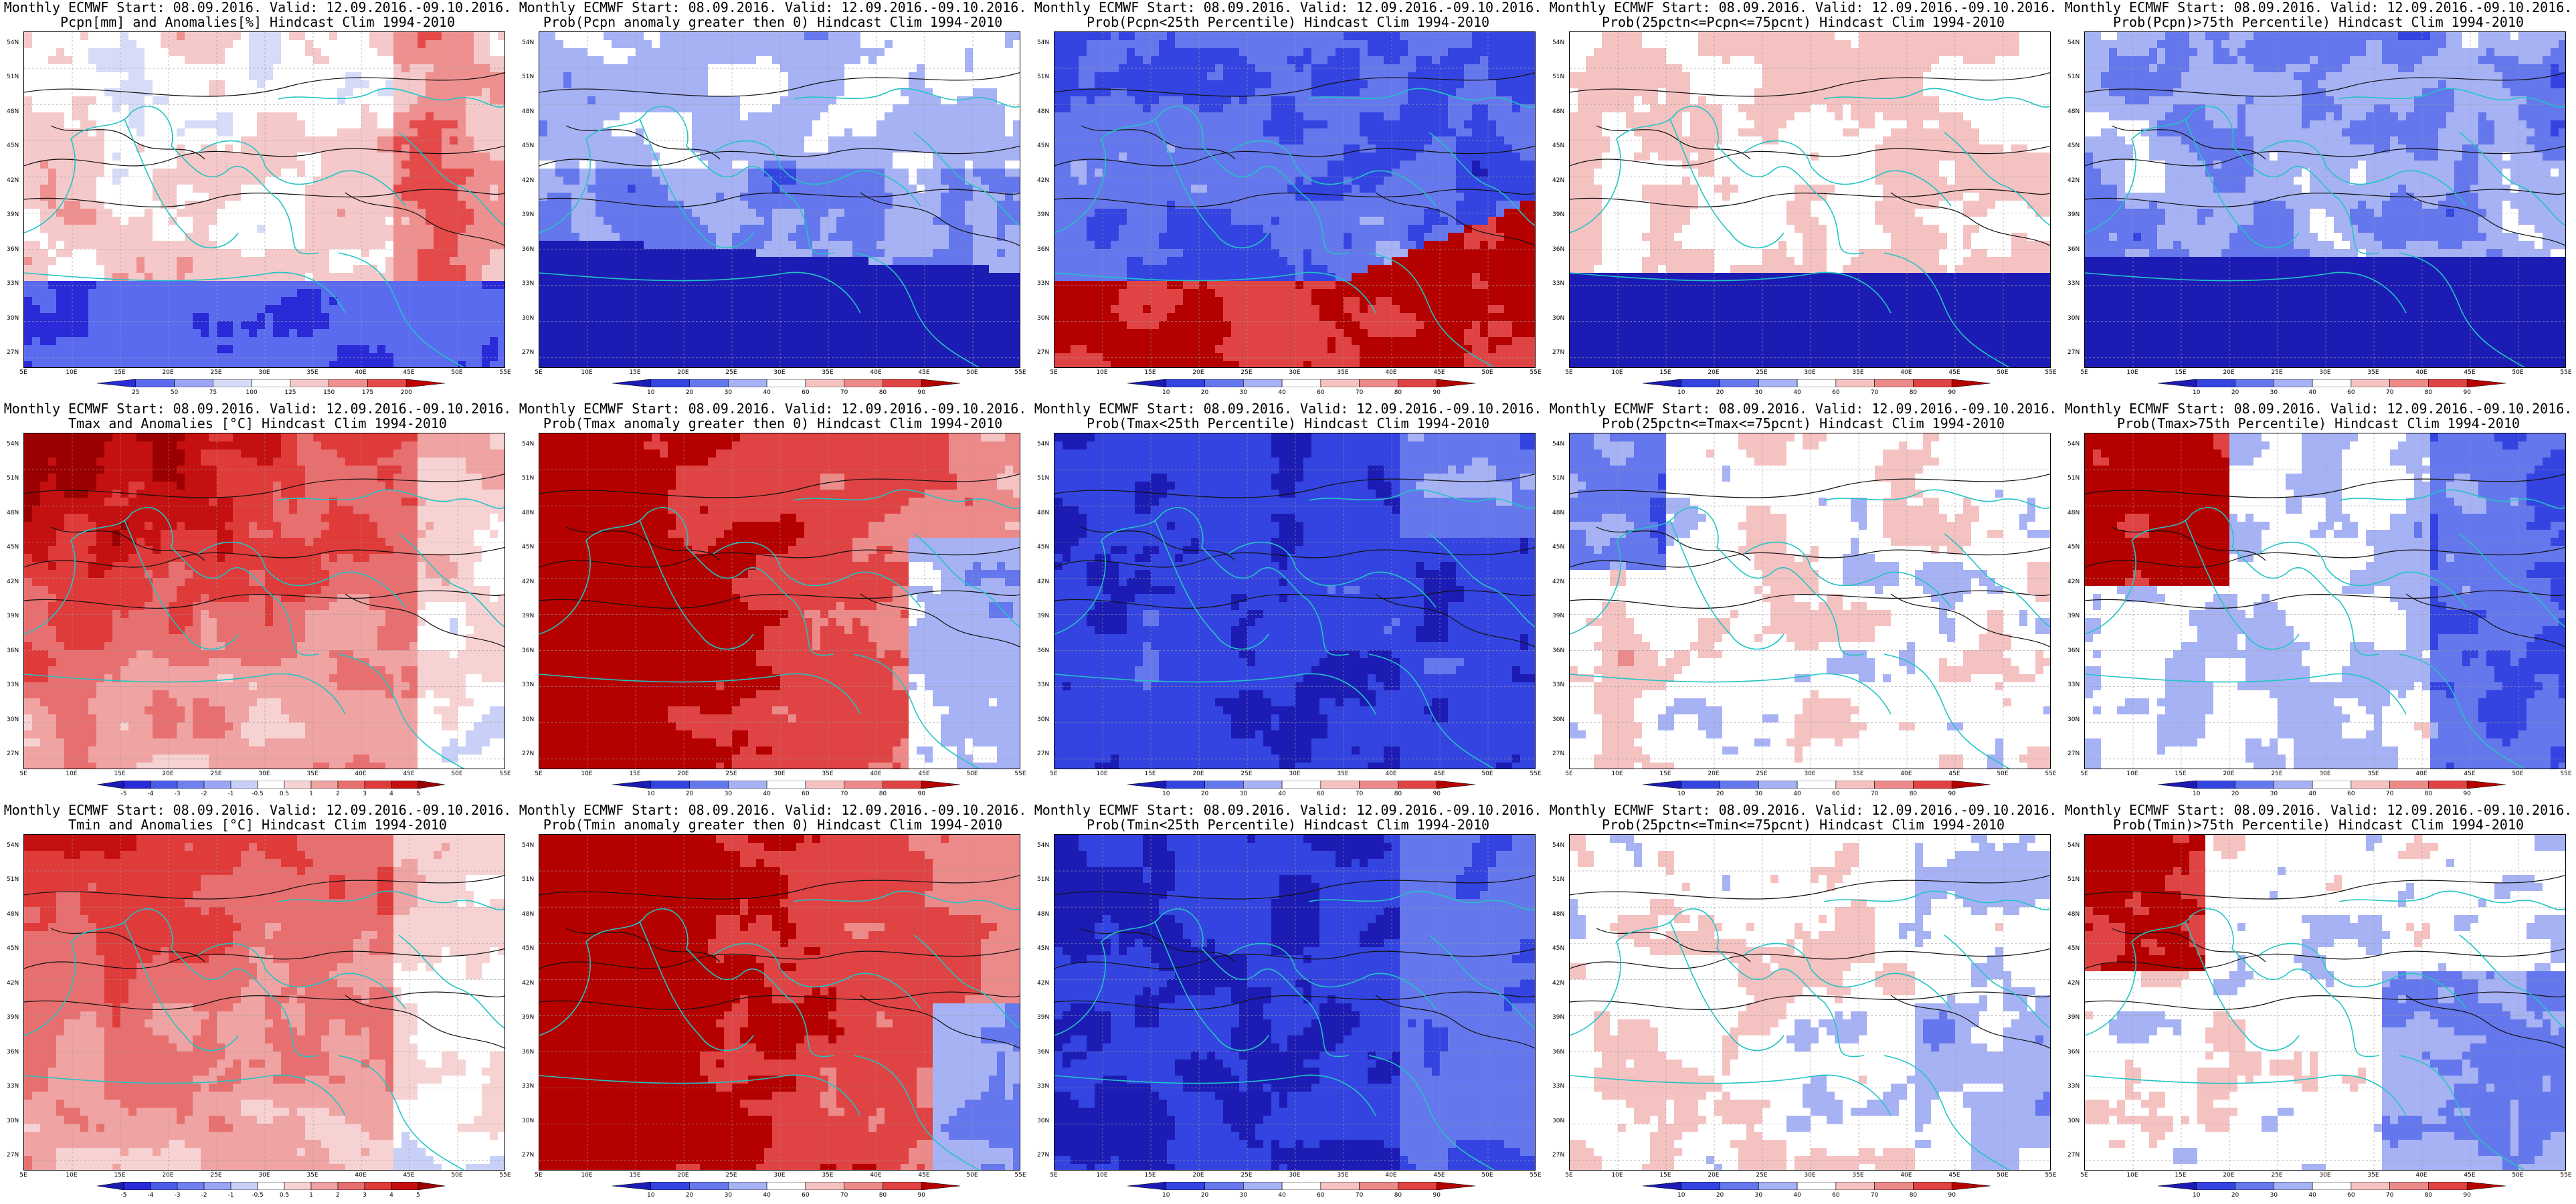 This screenshot has width=2576, height=1204. Describe the element at coordinates (528, 547) in the screenshot. I see `latitude-label: 45N` at that location.